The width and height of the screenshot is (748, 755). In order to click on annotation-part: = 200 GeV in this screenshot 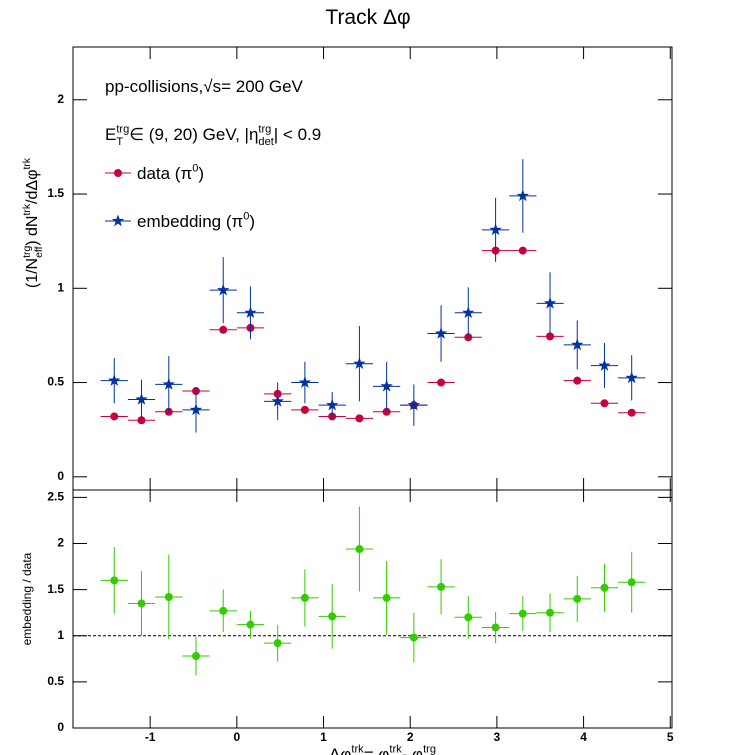, I will do `click(262, 86)`.